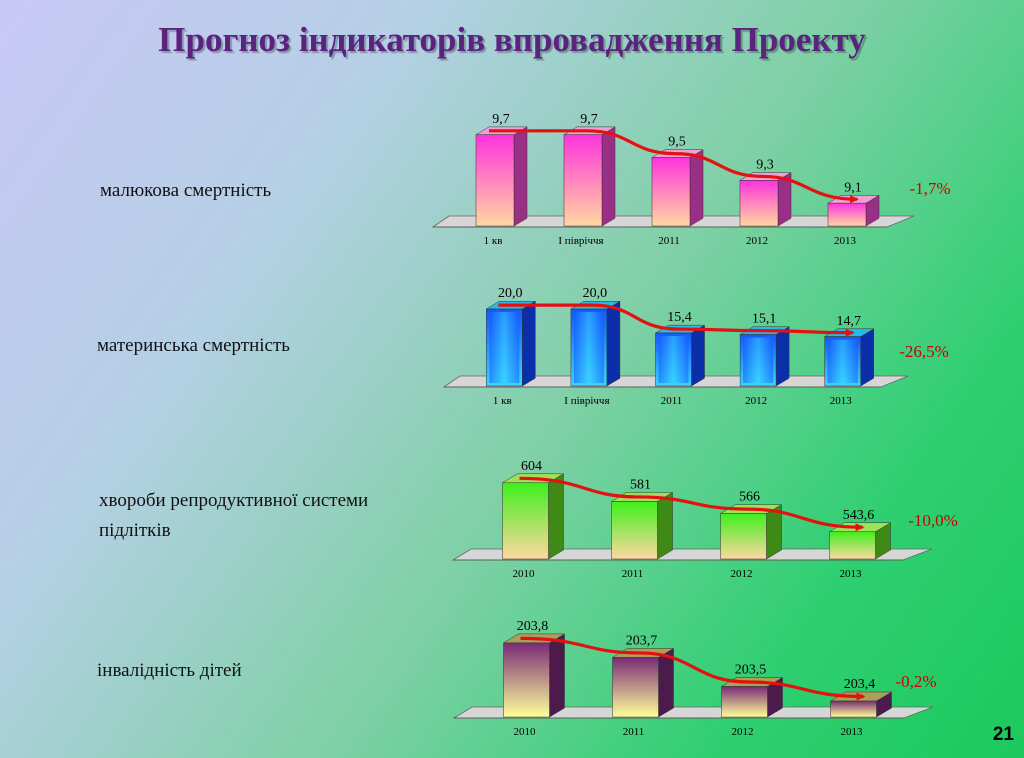 Image resolution: width=1024 pixels, height=758 pixels. I want to click on data-label: 604, so click(531, 466).